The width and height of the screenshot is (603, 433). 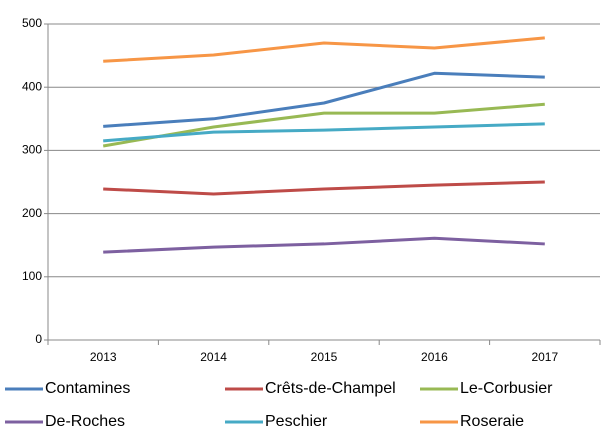 What do you see at coordinates (87, 388) in the screenshot?
I see `legend-label: Contamines` at bounding box center [87, 388].